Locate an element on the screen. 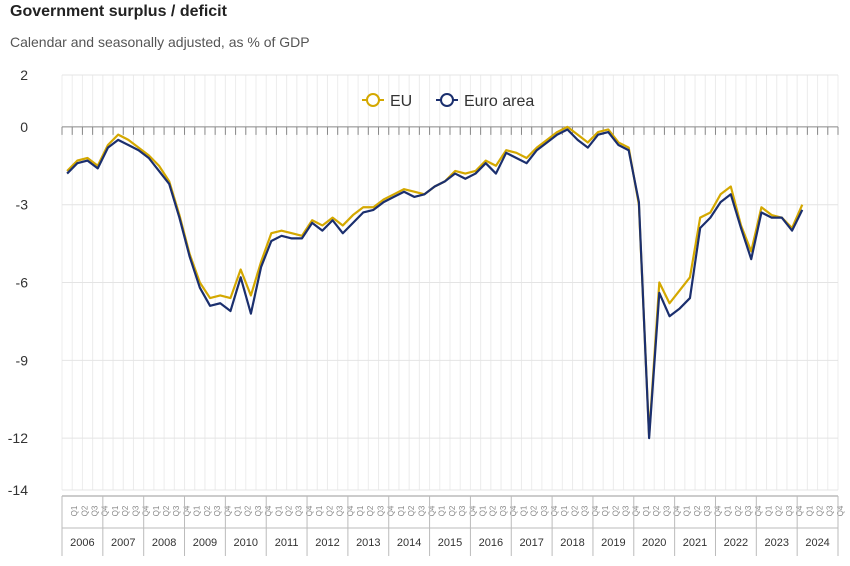  year-tick-label: 2024 is located at coordinates (817, 543).